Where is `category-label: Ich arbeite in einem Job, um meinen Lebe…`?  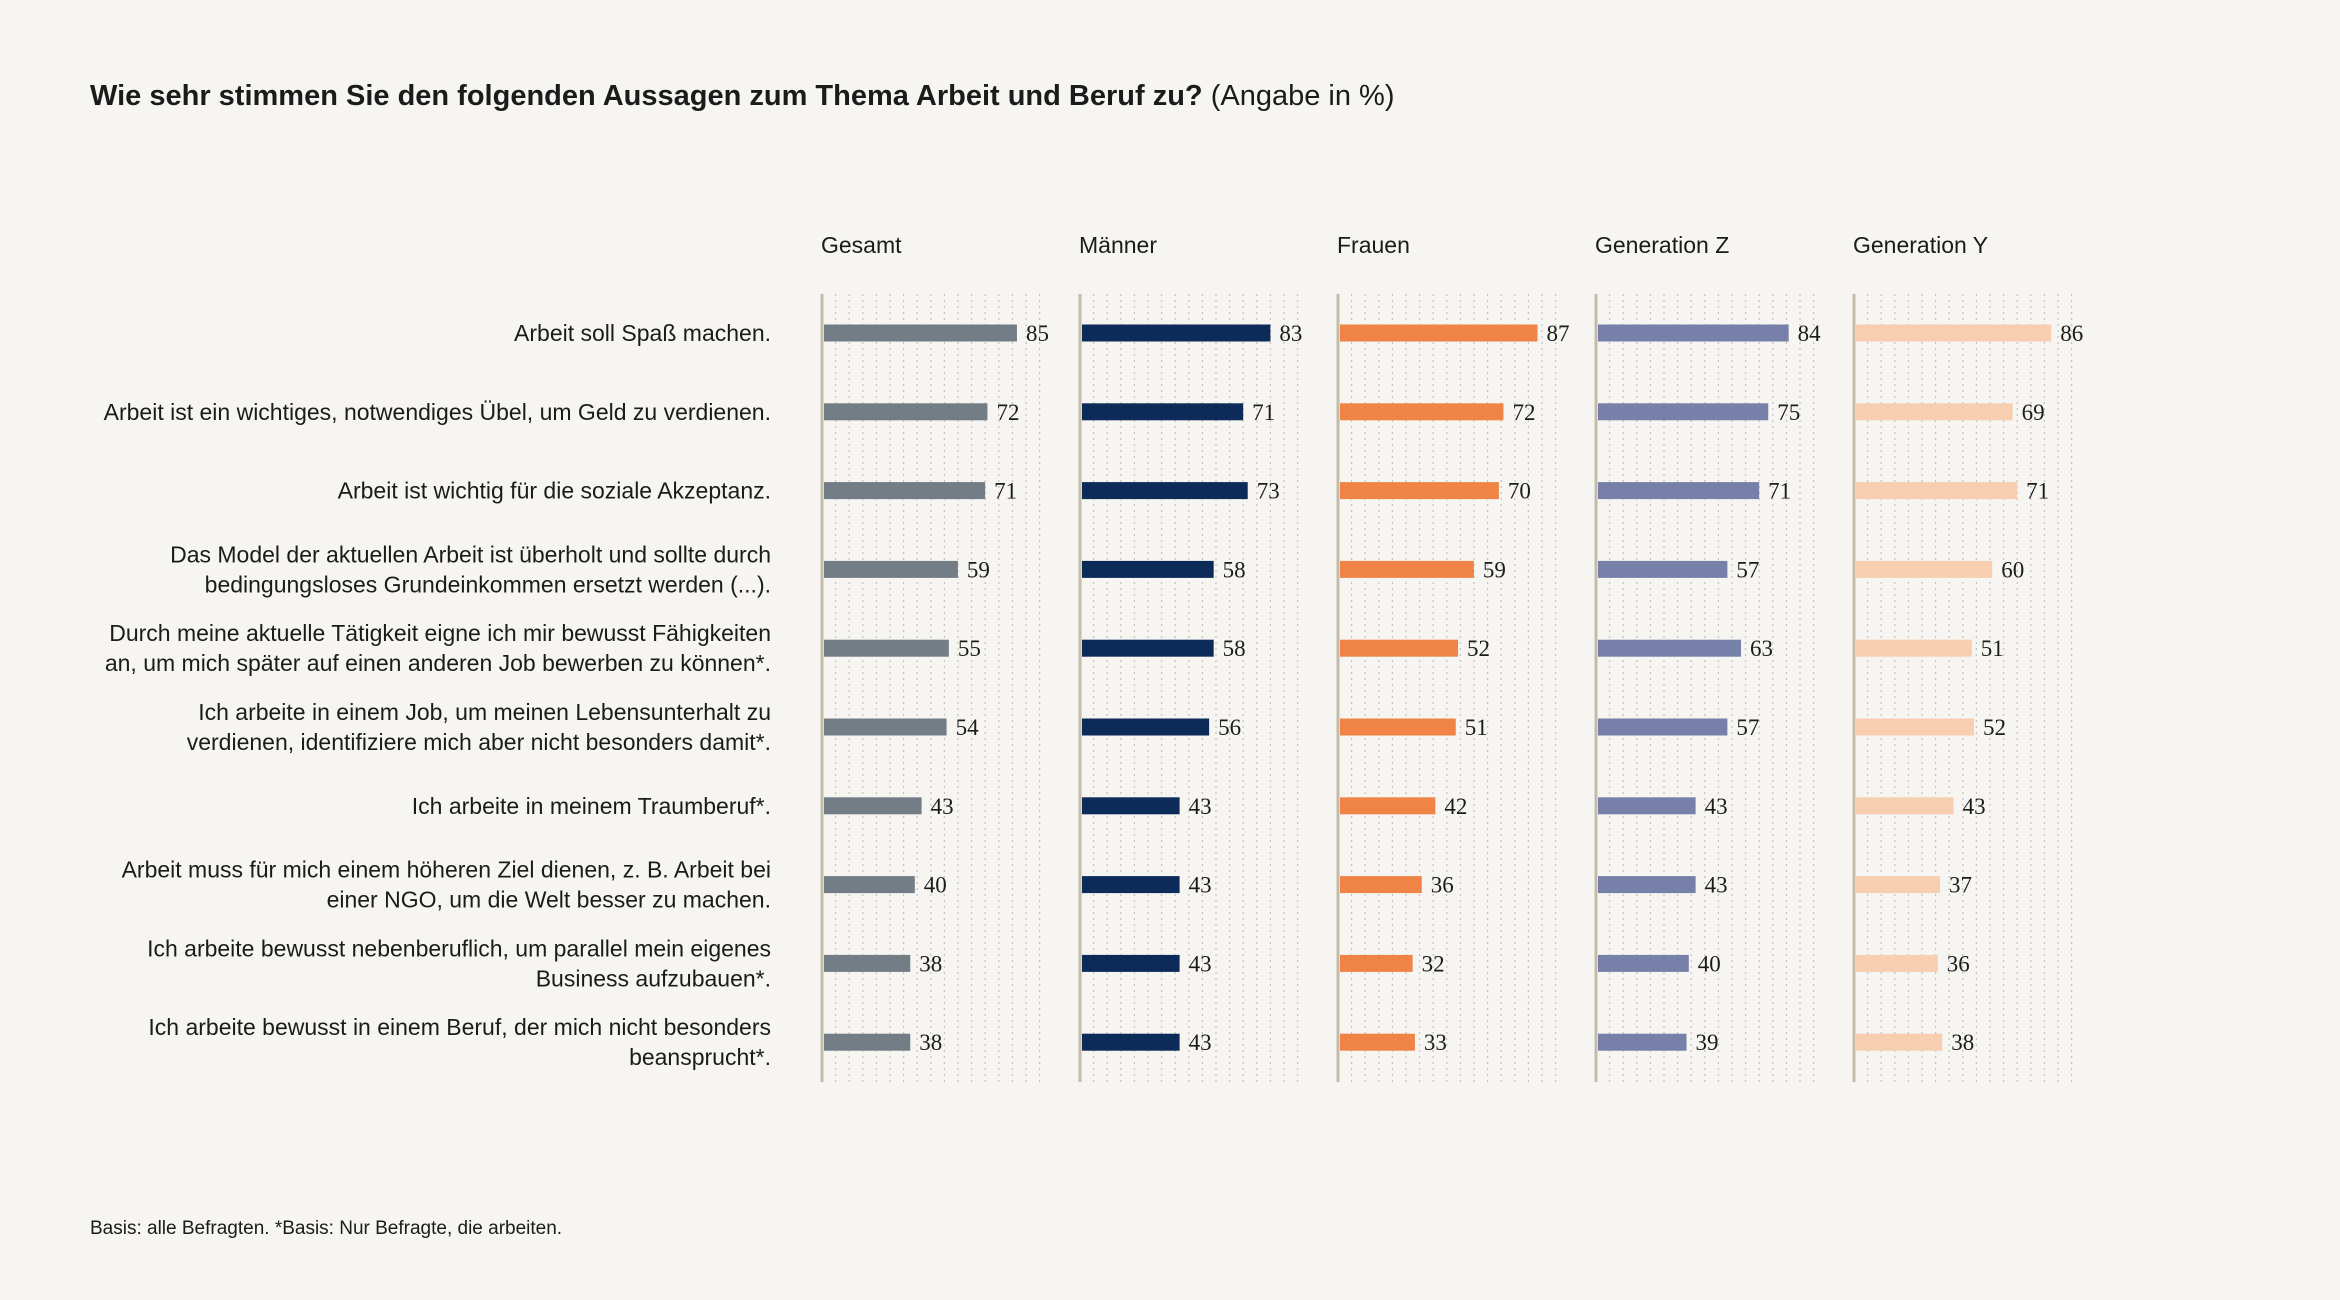
category-label: Ich arbeite in einem Job, um meinen Lebe… is located at coordinates (479, 727).